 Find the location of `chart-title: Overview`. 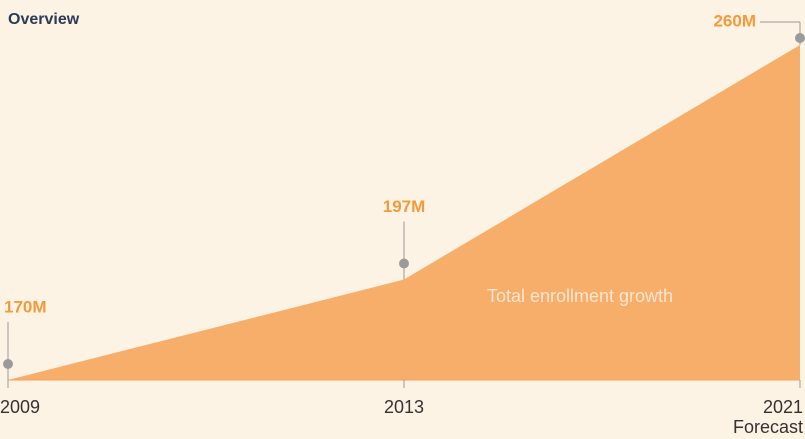

chart-title: Overview is located at coordinates (44, 19).